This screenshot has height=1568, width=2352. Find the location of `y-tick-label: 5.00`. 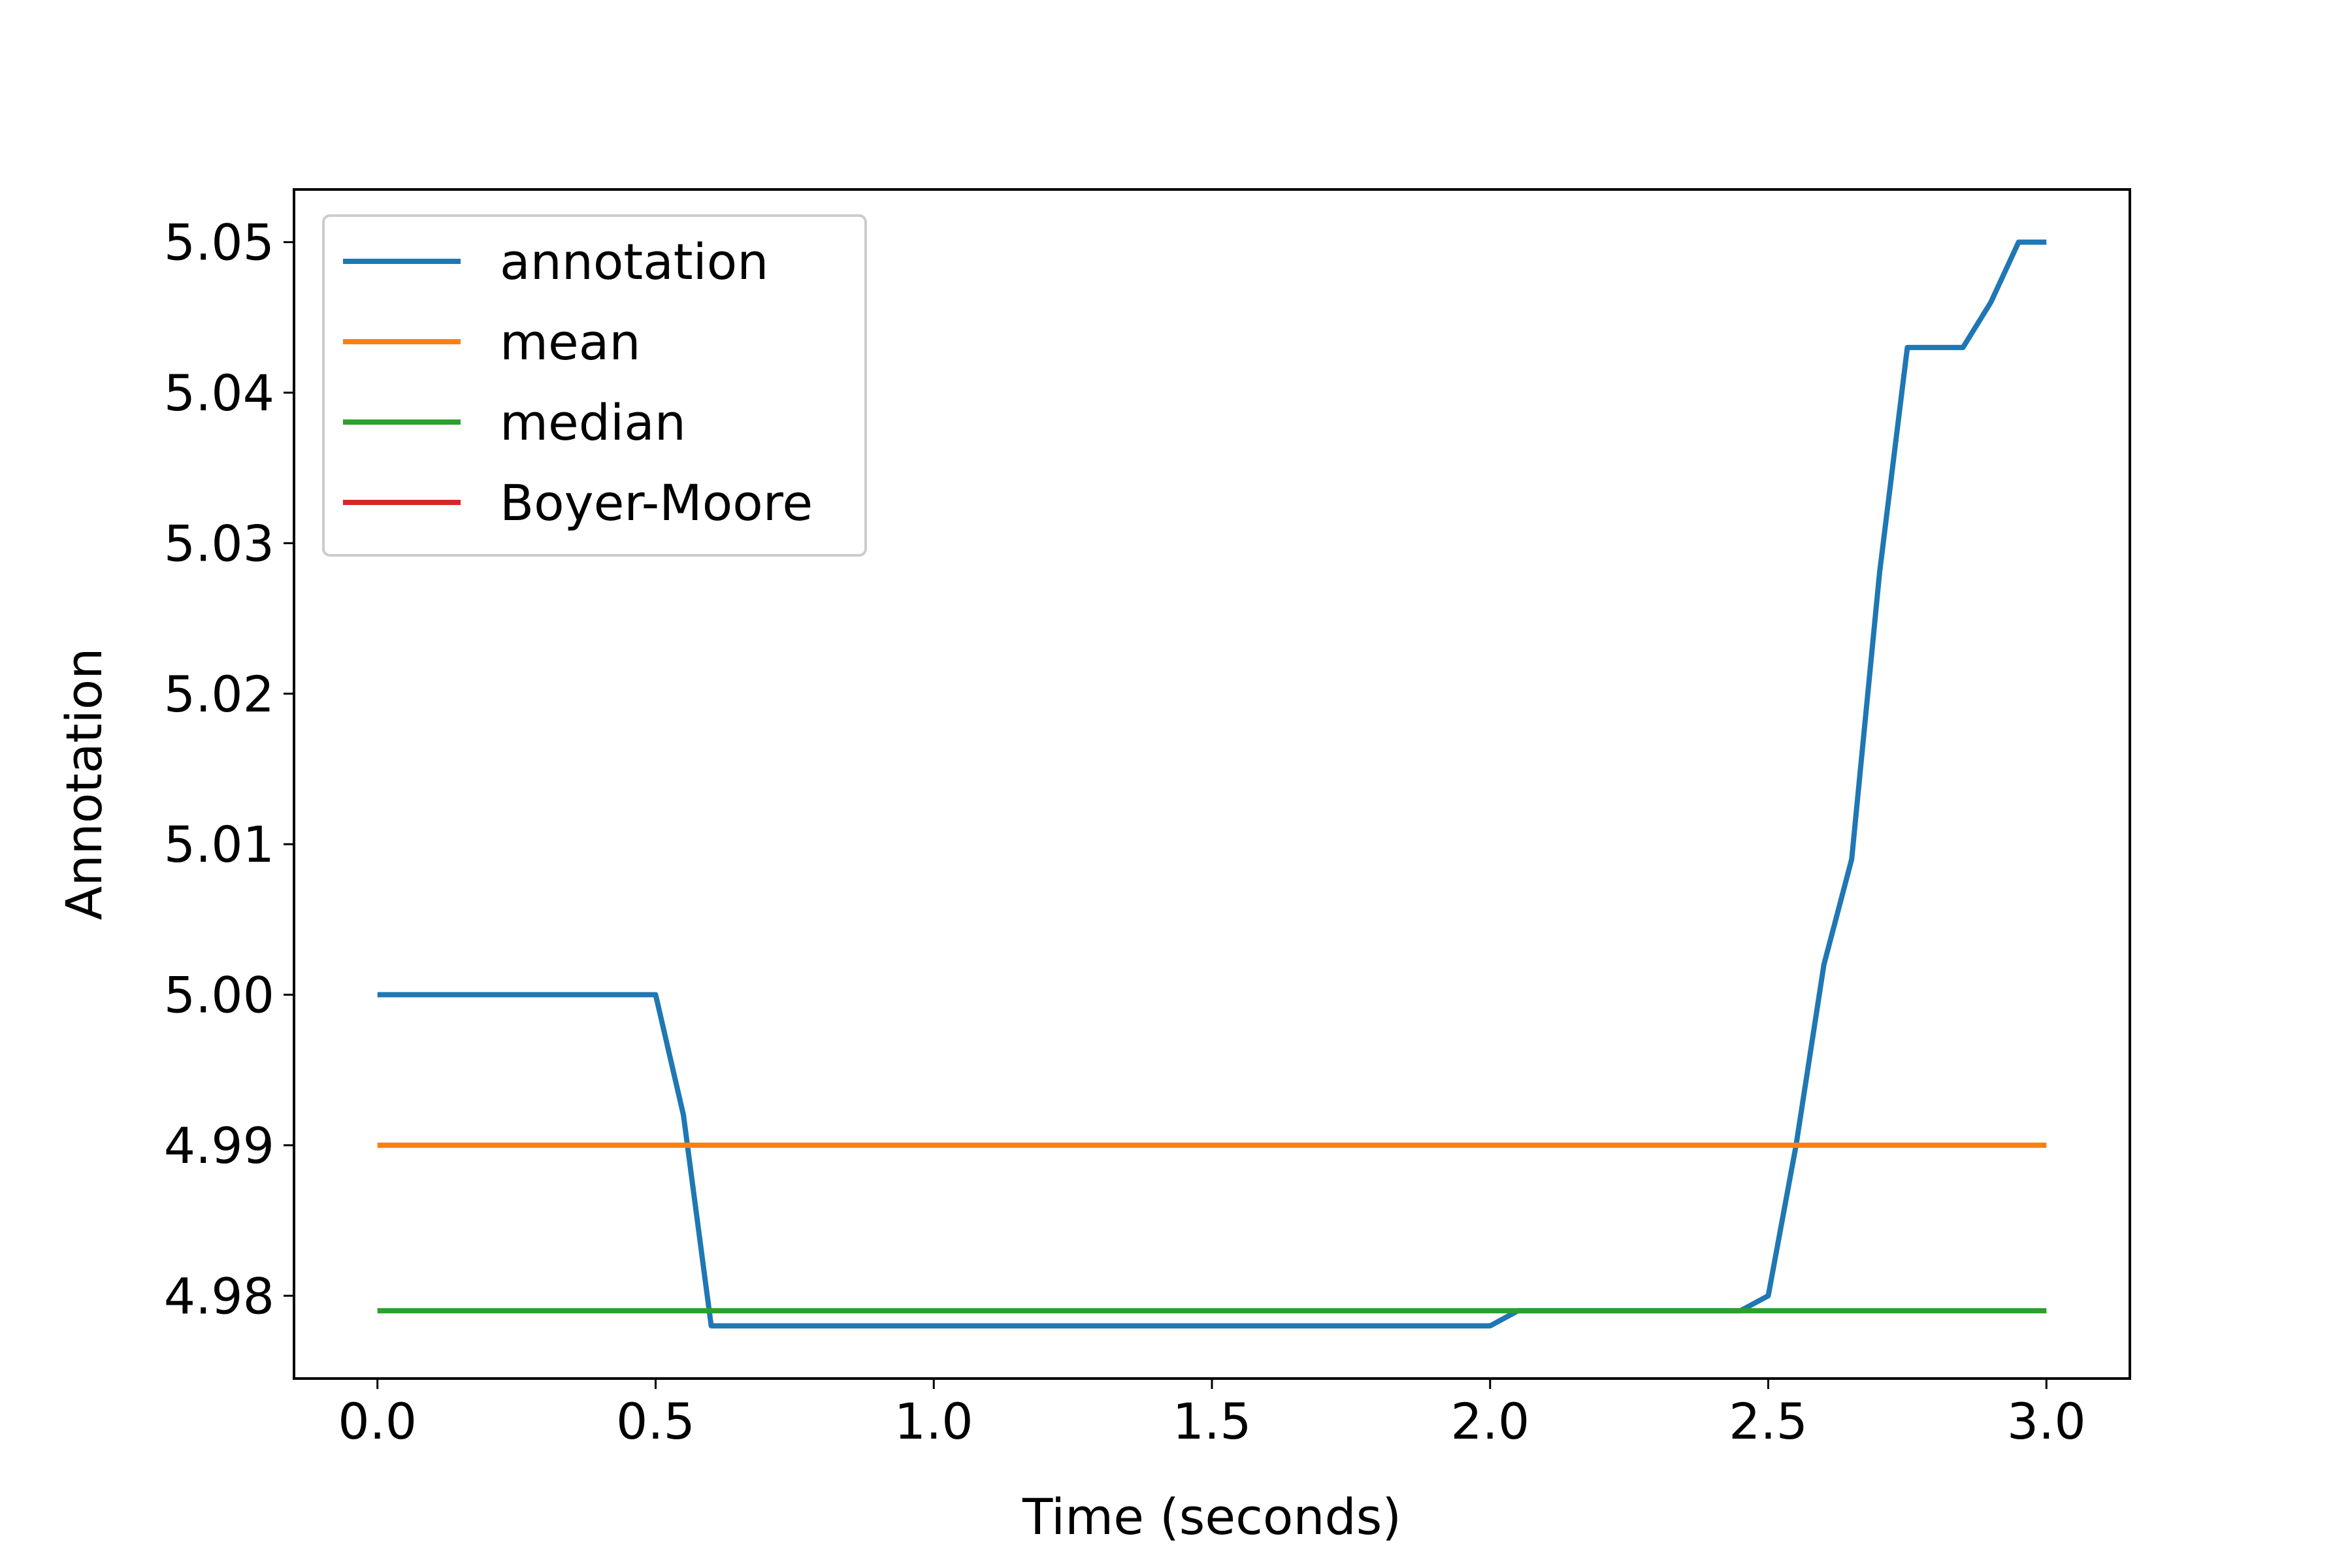

y-tick-label: 5.00 is located at coordinates (219, 995).